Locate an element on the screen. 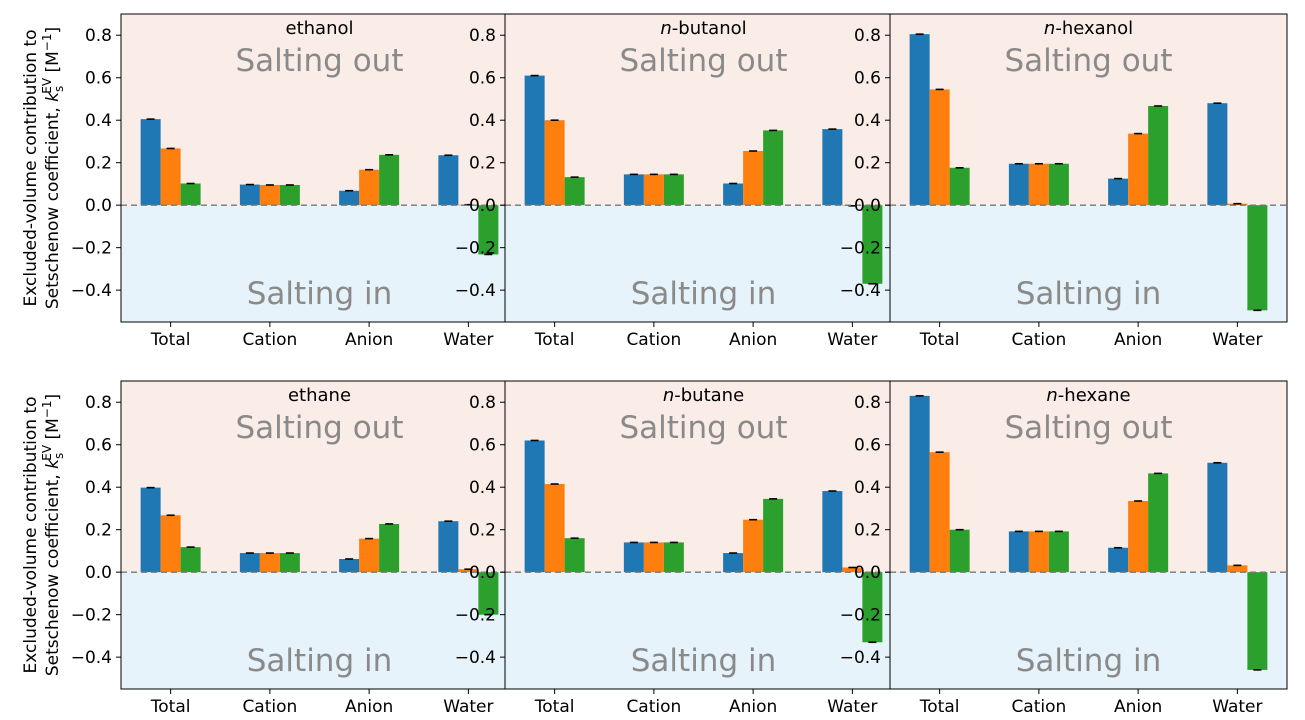  y-axis-label-k: k is located at coordinates (53, 463).